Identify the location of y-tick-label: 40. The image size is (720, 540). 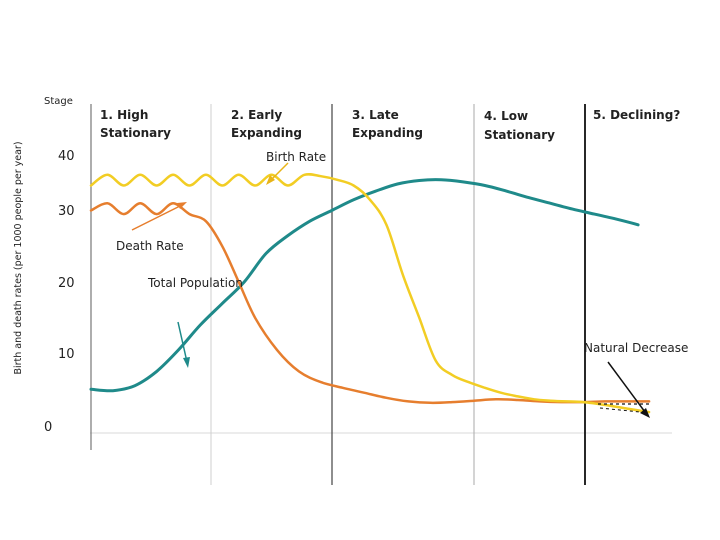
(66, 156).